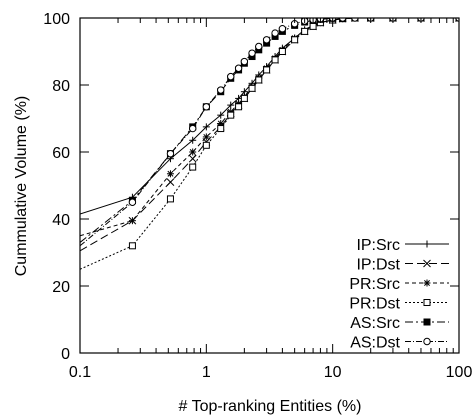  I want to click on legend-entry: PR:Src, so click(399, 284).